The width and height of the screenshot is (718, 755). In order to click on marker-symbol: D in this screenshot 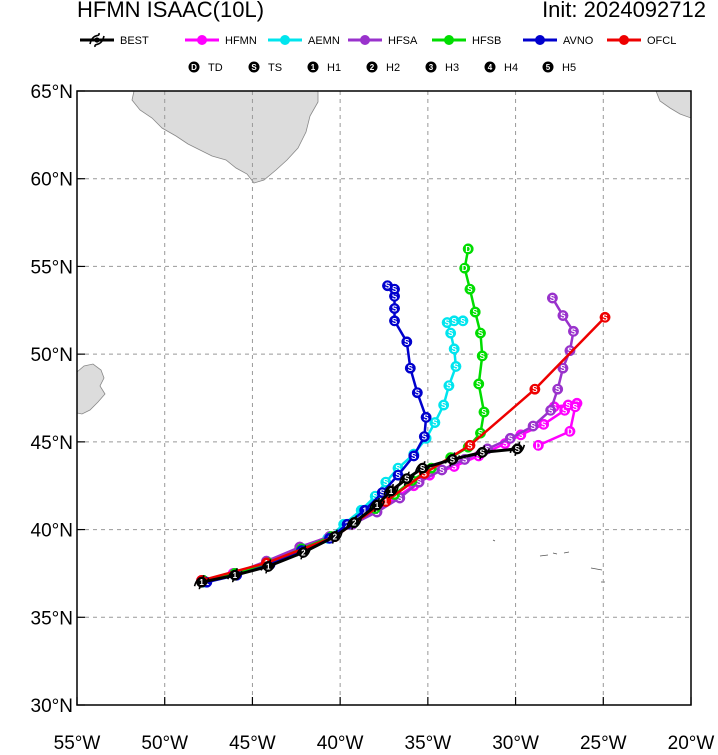, I will do `click(468, 249)`.